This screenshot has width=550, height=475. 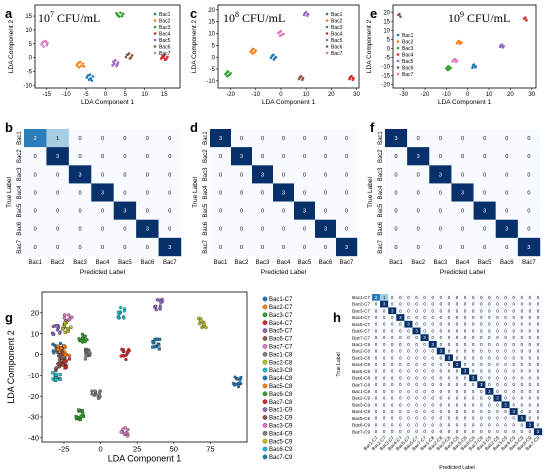 I want to click on legend-label: Bac3, so click(x=408, y=49).